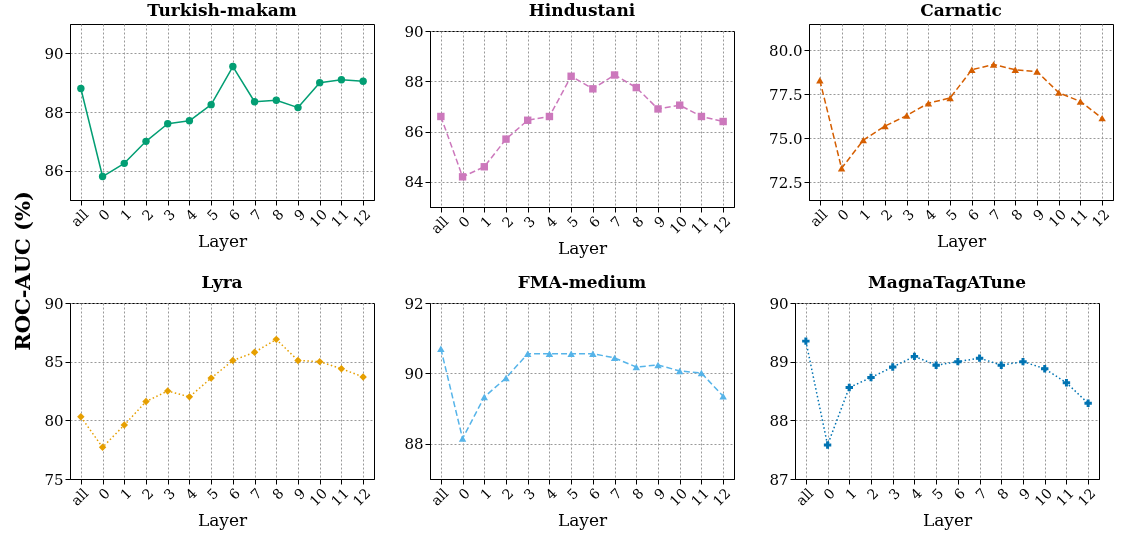 Image resolution: width=1129 pixels, height=542 pixels. What do you see at coordinates (222, 10) in the screenshot?
I see `chart-title: Turkish-makam` at bounding box center [222, 10].